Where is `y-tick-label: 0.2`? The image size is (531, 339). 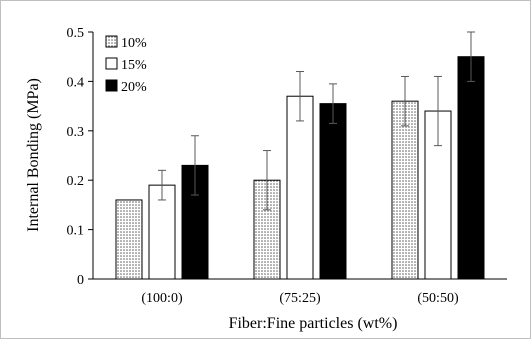 y-tick-label: 0.2 is located at coordinates (76, 181).